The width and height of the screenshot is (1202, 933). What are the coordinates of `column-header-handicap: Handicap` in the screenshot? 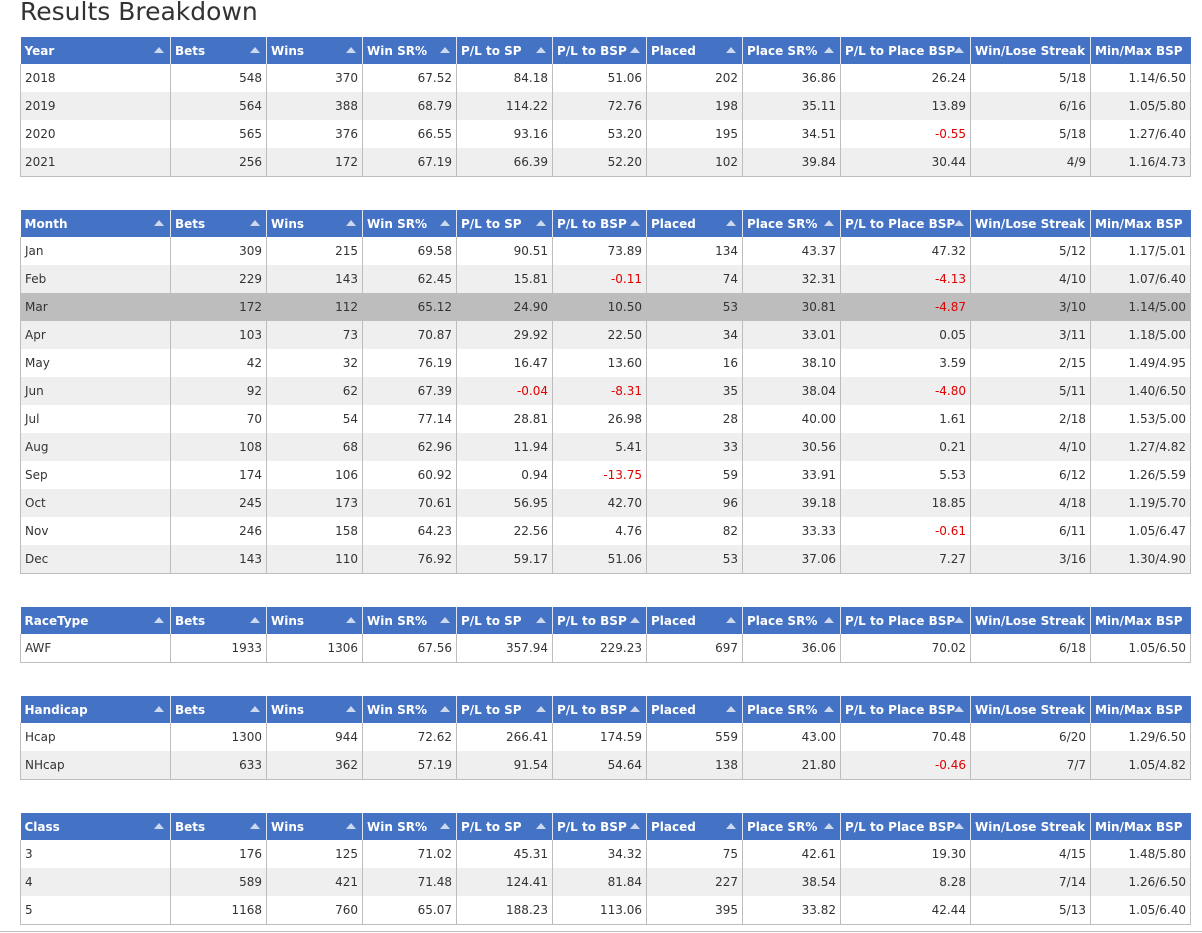 It's located at (95, 709).